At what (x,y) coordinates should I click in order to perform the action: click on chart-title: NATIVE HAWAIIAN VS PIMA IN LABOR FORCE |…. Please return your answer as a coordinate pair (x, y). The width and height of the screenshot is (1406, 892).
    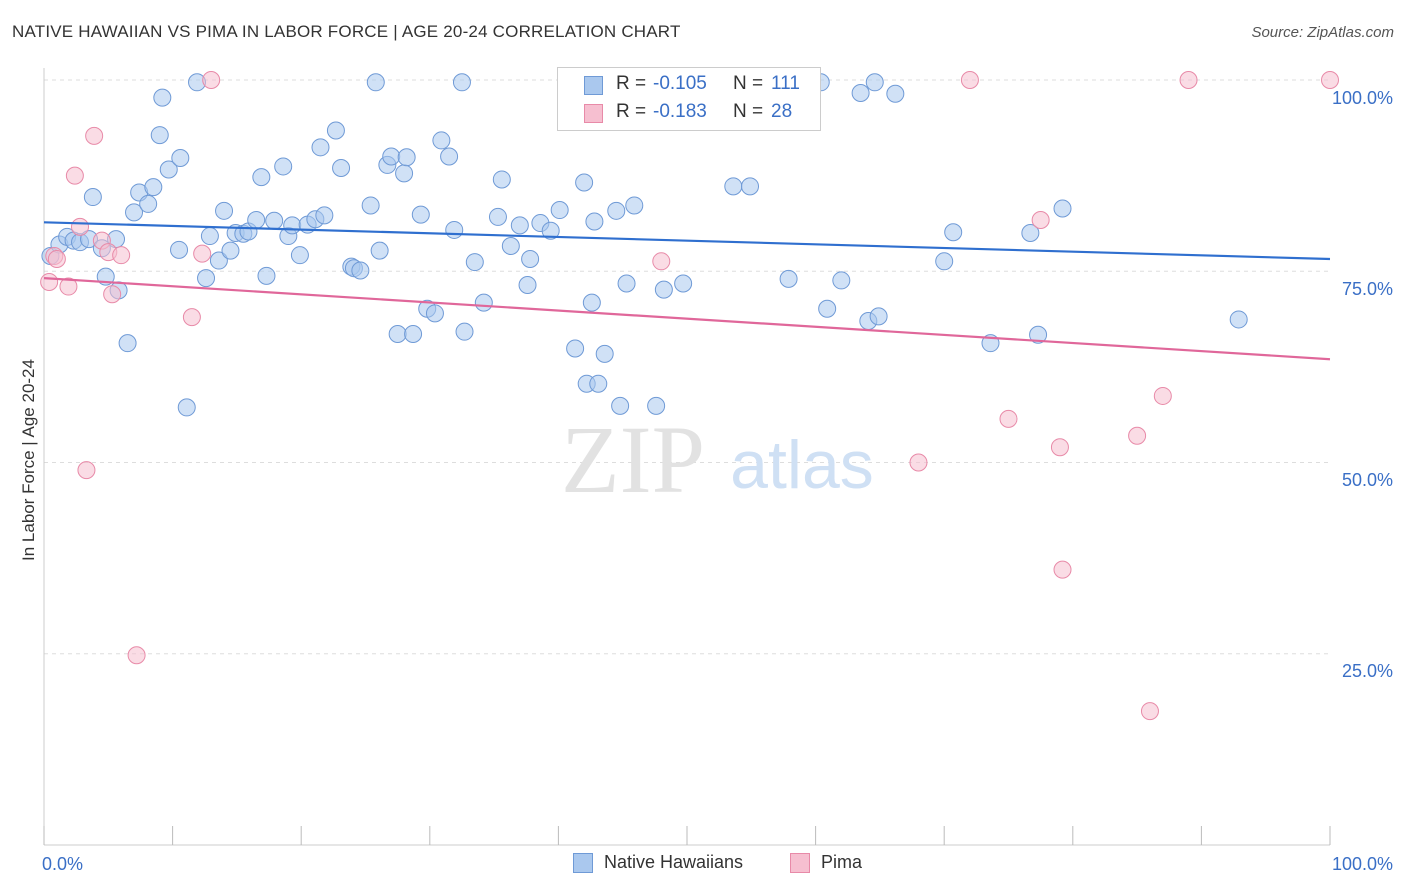
    Looking at the image, I should click on (346, 31).